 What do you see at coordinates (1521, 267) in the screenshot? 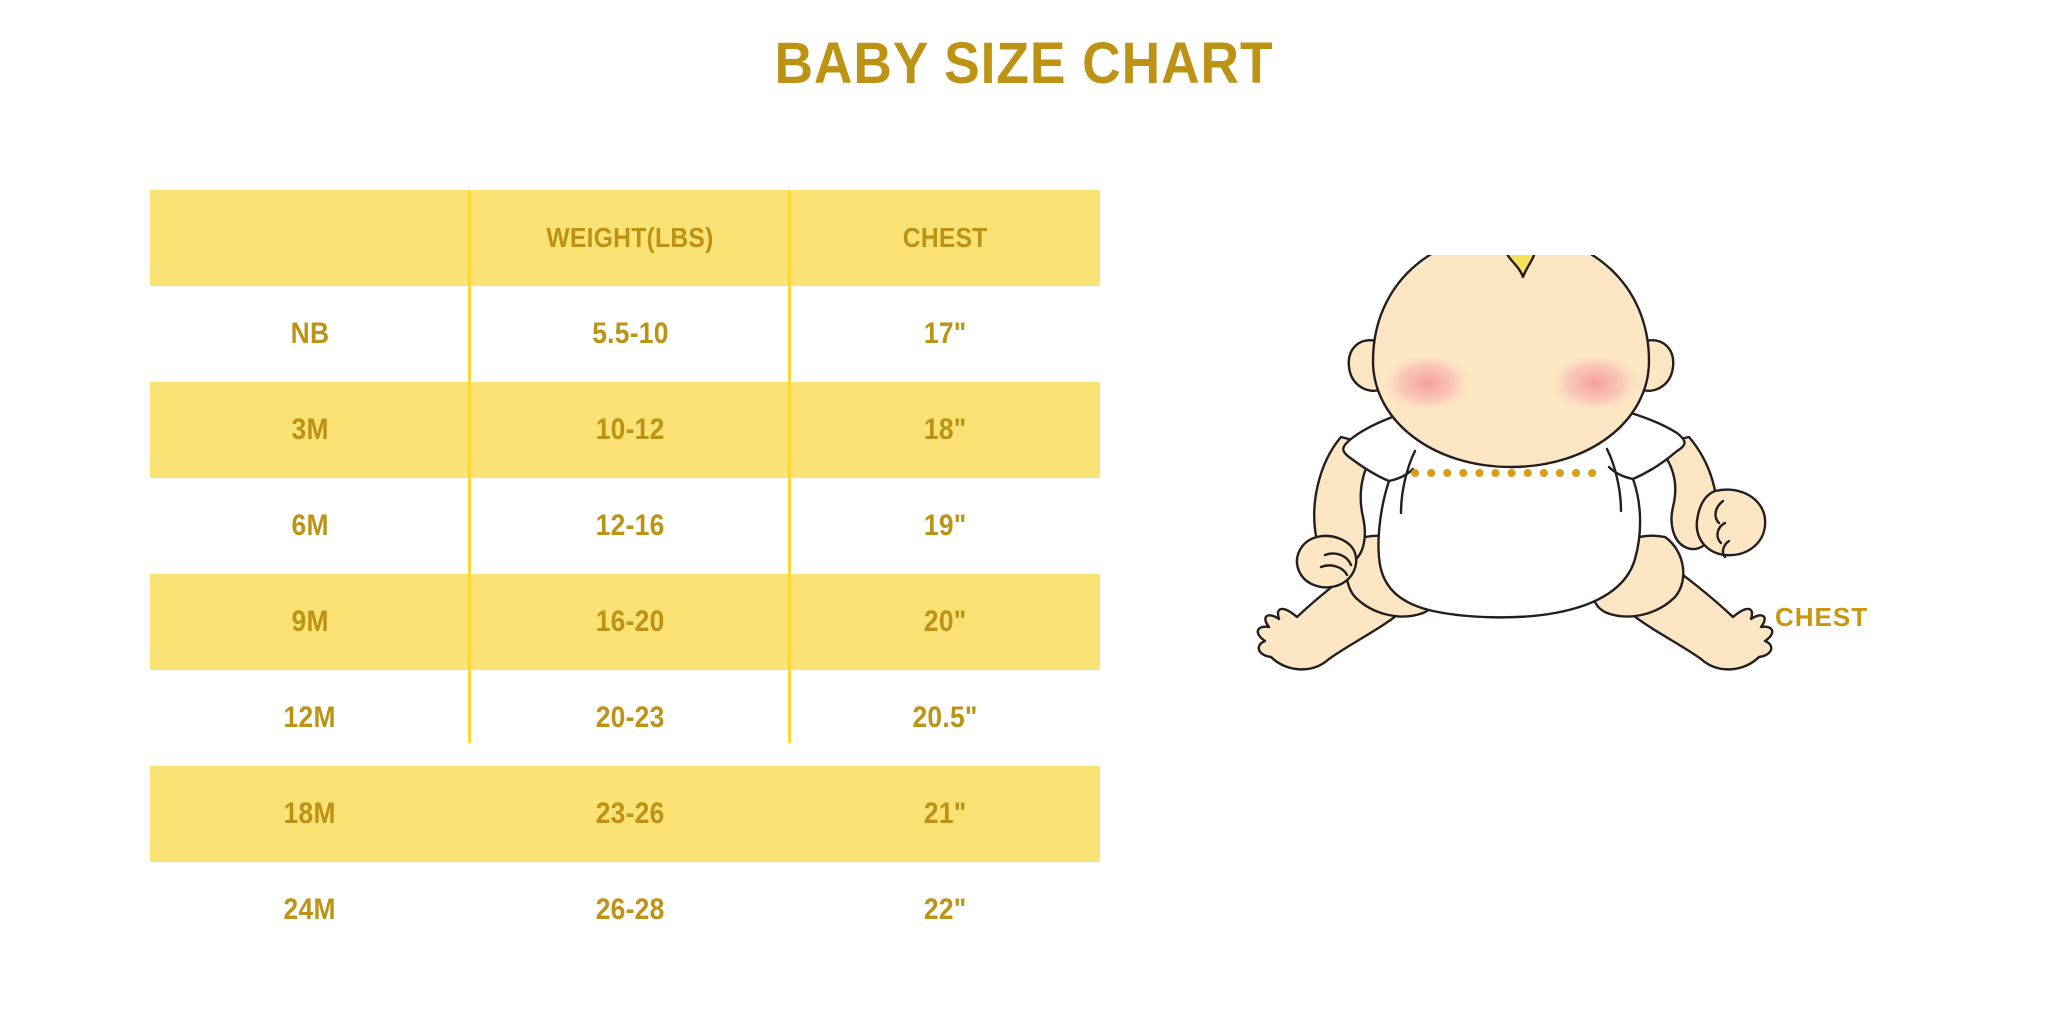
I see `baby-hair-curl` at bounding box center [1521, 267].